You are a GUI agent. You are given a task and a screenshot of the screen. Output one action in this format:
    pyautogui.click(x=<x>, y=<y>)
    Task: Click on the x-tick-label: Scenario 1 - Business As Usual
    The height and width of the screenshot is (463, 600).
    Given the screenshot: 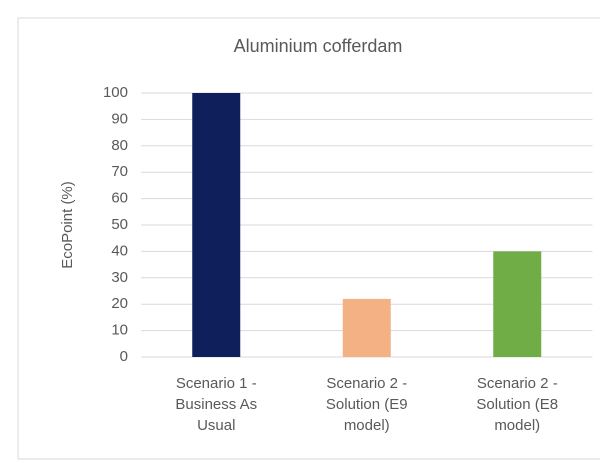 What is the action you would take?
    pyautogui.click(x=216, y=404)
    